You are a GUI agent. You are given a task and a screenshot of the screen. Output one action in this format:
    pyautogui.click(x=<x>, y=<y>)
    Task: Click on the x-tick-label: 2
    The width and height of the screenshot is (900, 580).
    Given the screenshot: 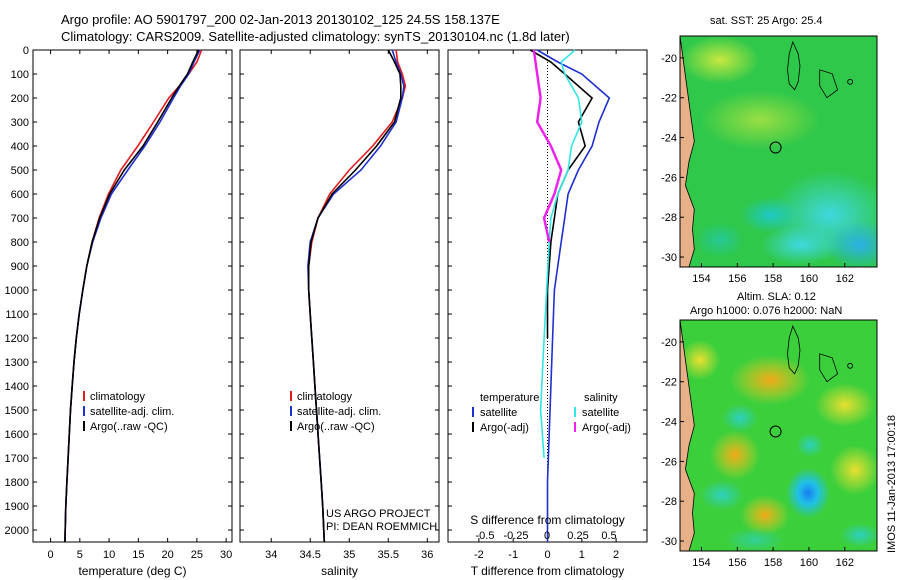 What is the action you would take?
    pyautogui.click(x=616, y=555)
    